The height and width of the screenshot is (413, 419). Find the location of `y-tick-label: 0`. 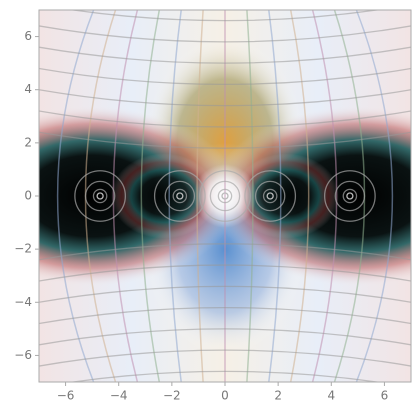

y-tick-label: 0 is located at coordinates (28, 196).